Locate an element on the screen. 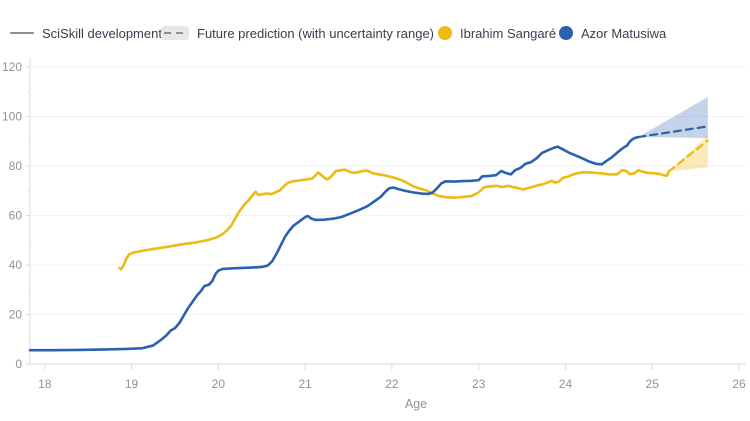  y-tick-label-20: 20 is located at coordinates (16, 315).